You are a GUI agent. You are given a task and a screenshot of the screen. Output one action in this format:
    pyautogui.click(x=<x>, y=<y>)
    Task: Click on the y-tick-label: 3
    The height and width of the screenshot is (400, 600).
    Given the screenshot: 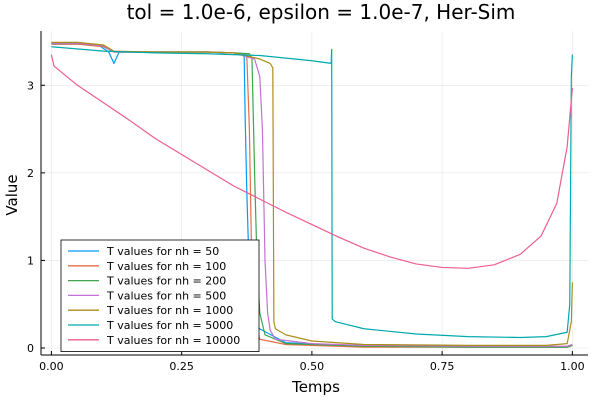 What is the action you would take?
    pyautogui.click(x=30, y=85)
    